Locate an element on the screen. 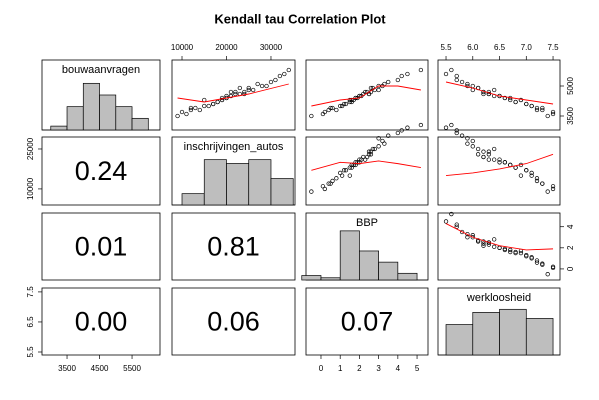 Image resolution: width=599 pixels, height=400 pixels. correlation: 0.01 is located at coordinates (101, 247).